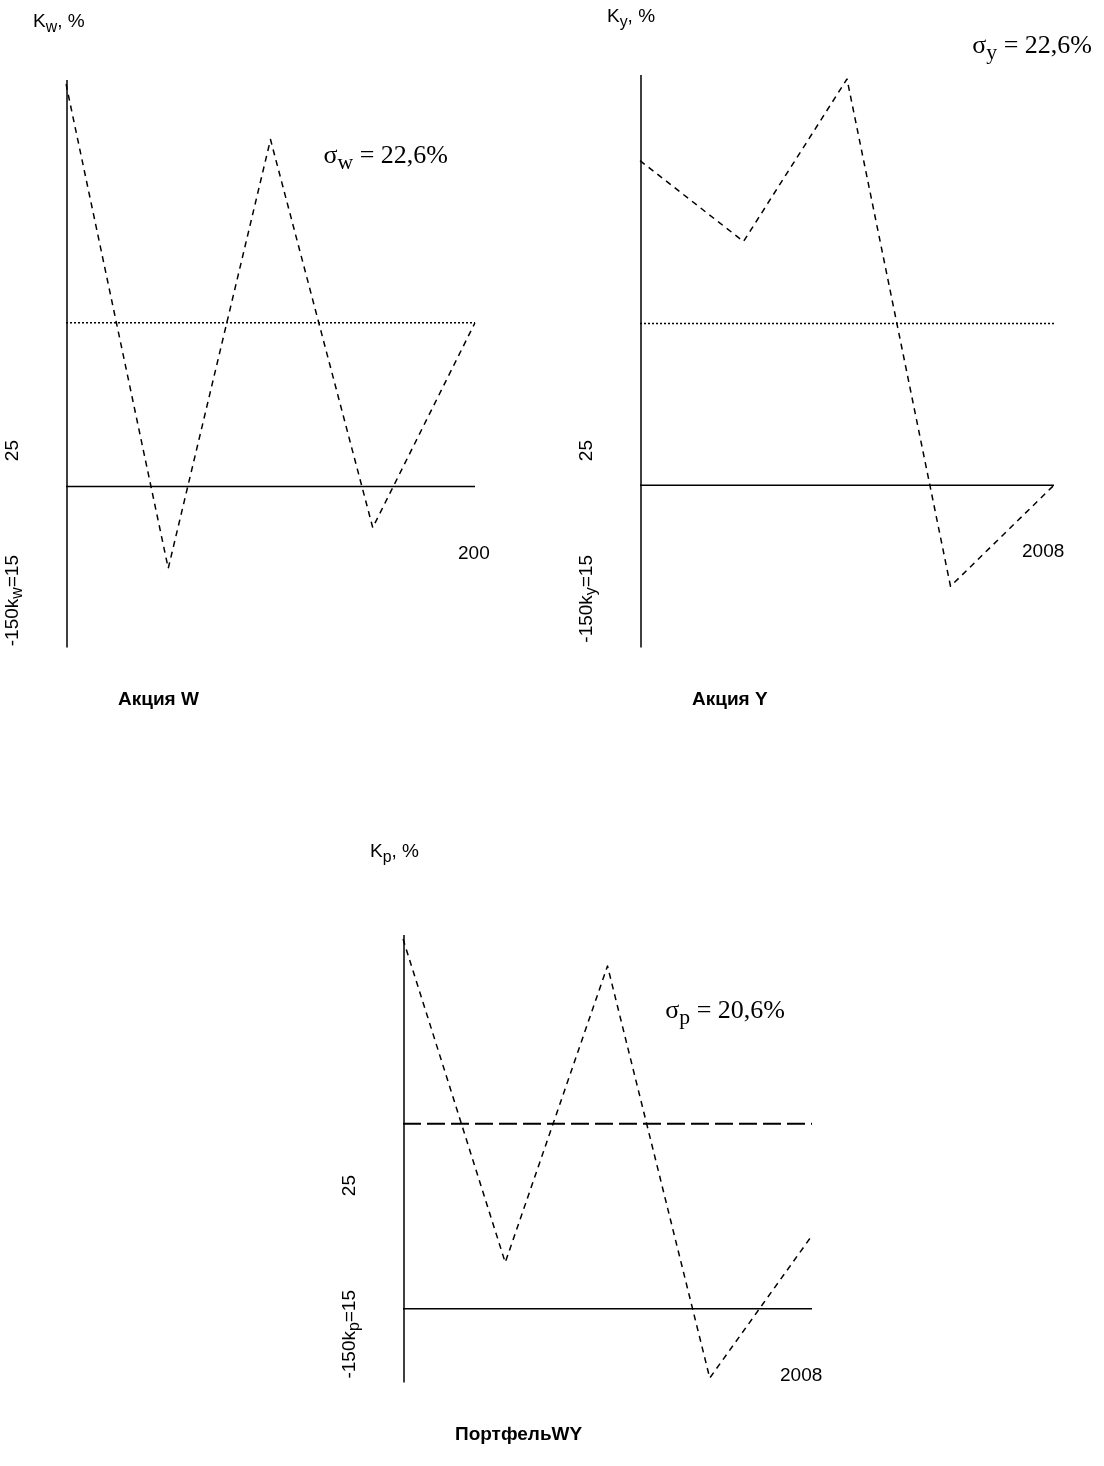 The image size is (1104, 1466). I want to click on text: σ$_{y}$ = 22,6%, so click(1032, 48).